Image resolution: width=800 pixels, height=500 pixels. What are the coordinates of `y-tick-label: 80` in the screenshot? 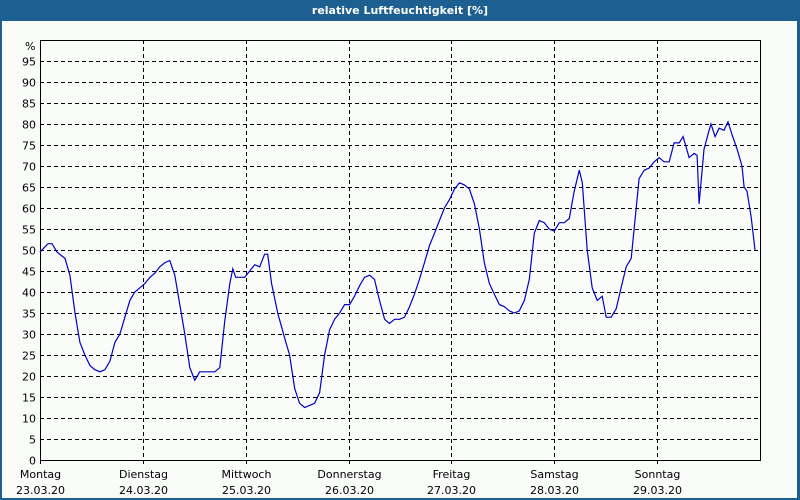 It's located at (29, 125).